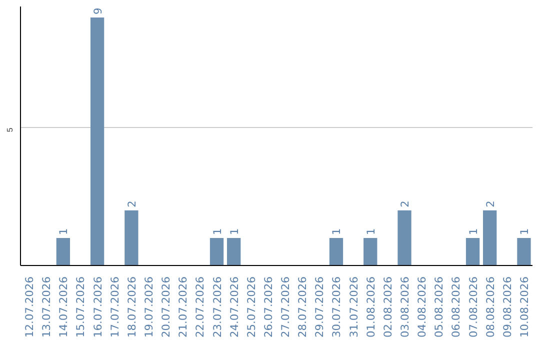  What do you see at coordinates (473, 307) in the screenshot?
I see `x-tick-label: 07.08.2026` at bounding box center [473, 307].